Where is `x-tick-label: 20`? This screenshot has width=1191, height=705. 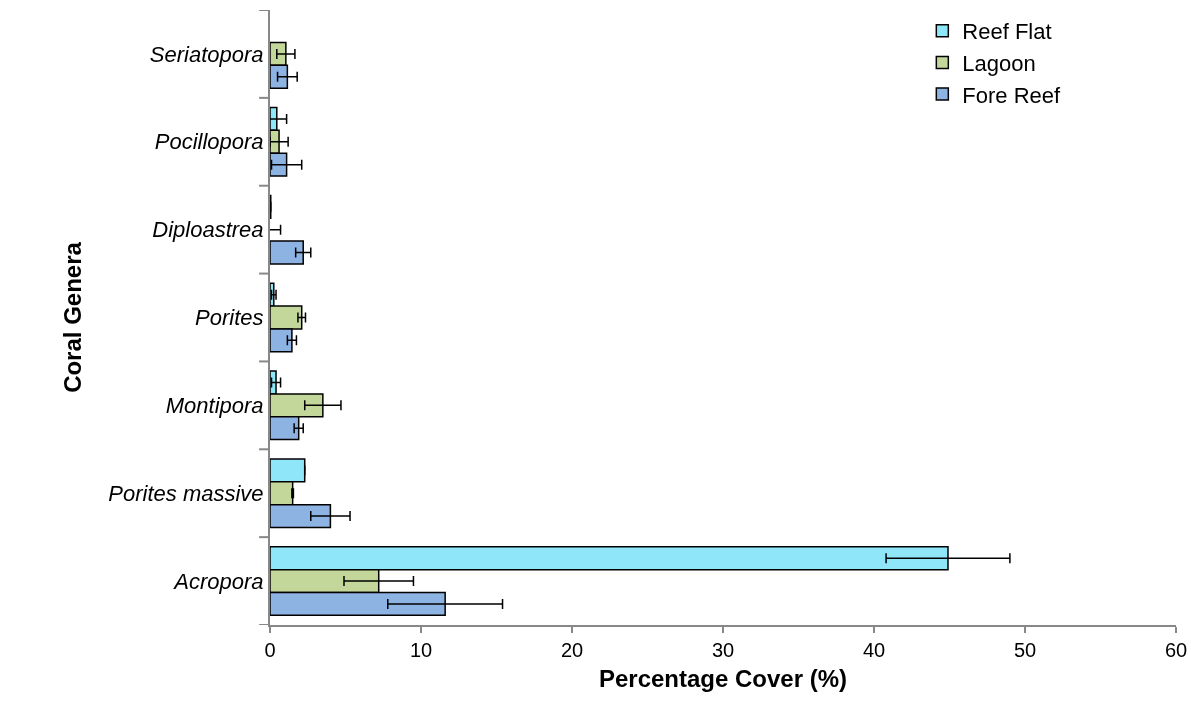
x-tick-label: 20 is located at coordinates (572, 650).